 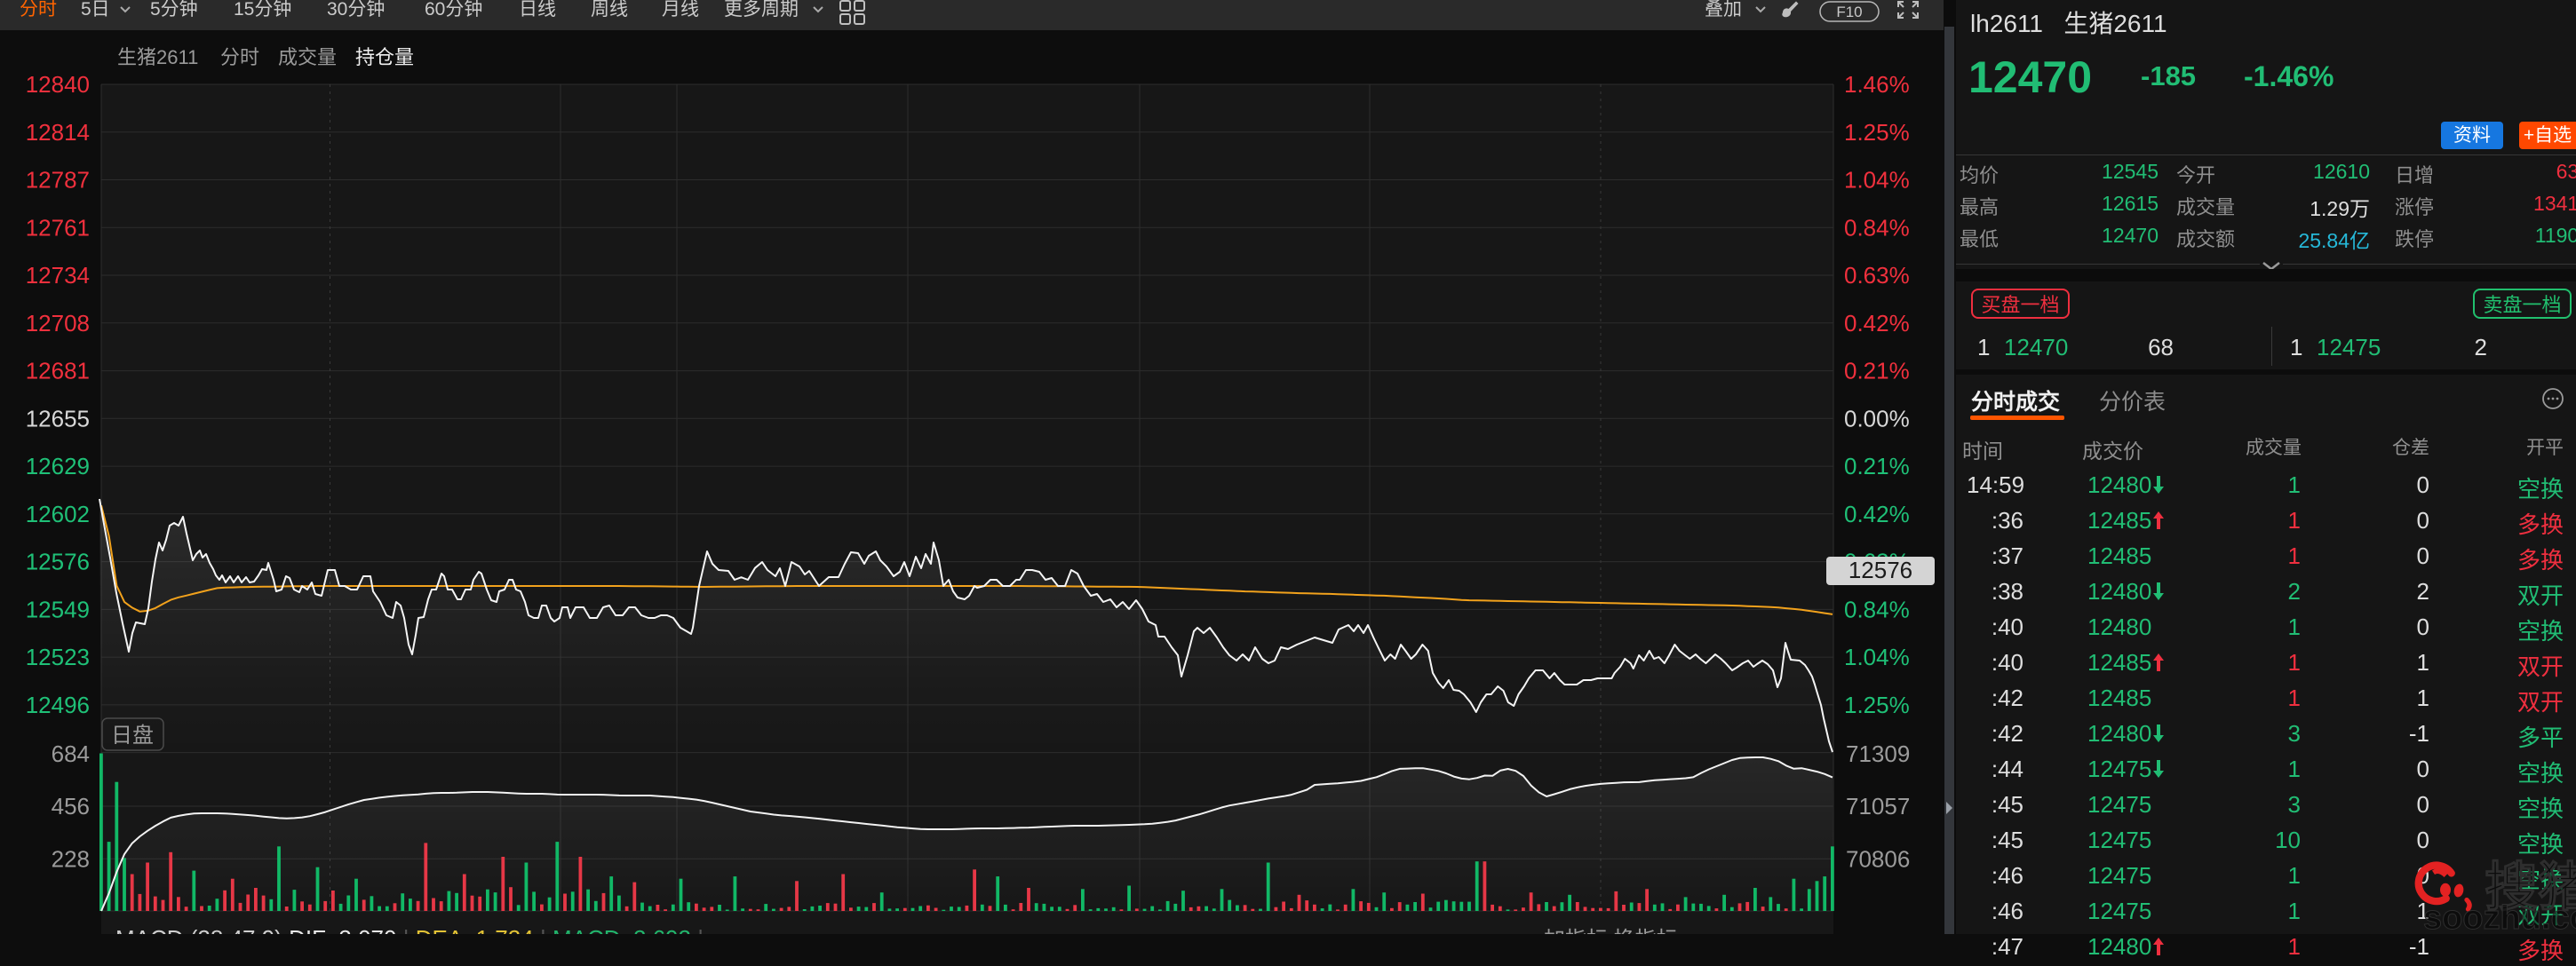 I want to click on svg-text: 684, so click(x=71, y=753).